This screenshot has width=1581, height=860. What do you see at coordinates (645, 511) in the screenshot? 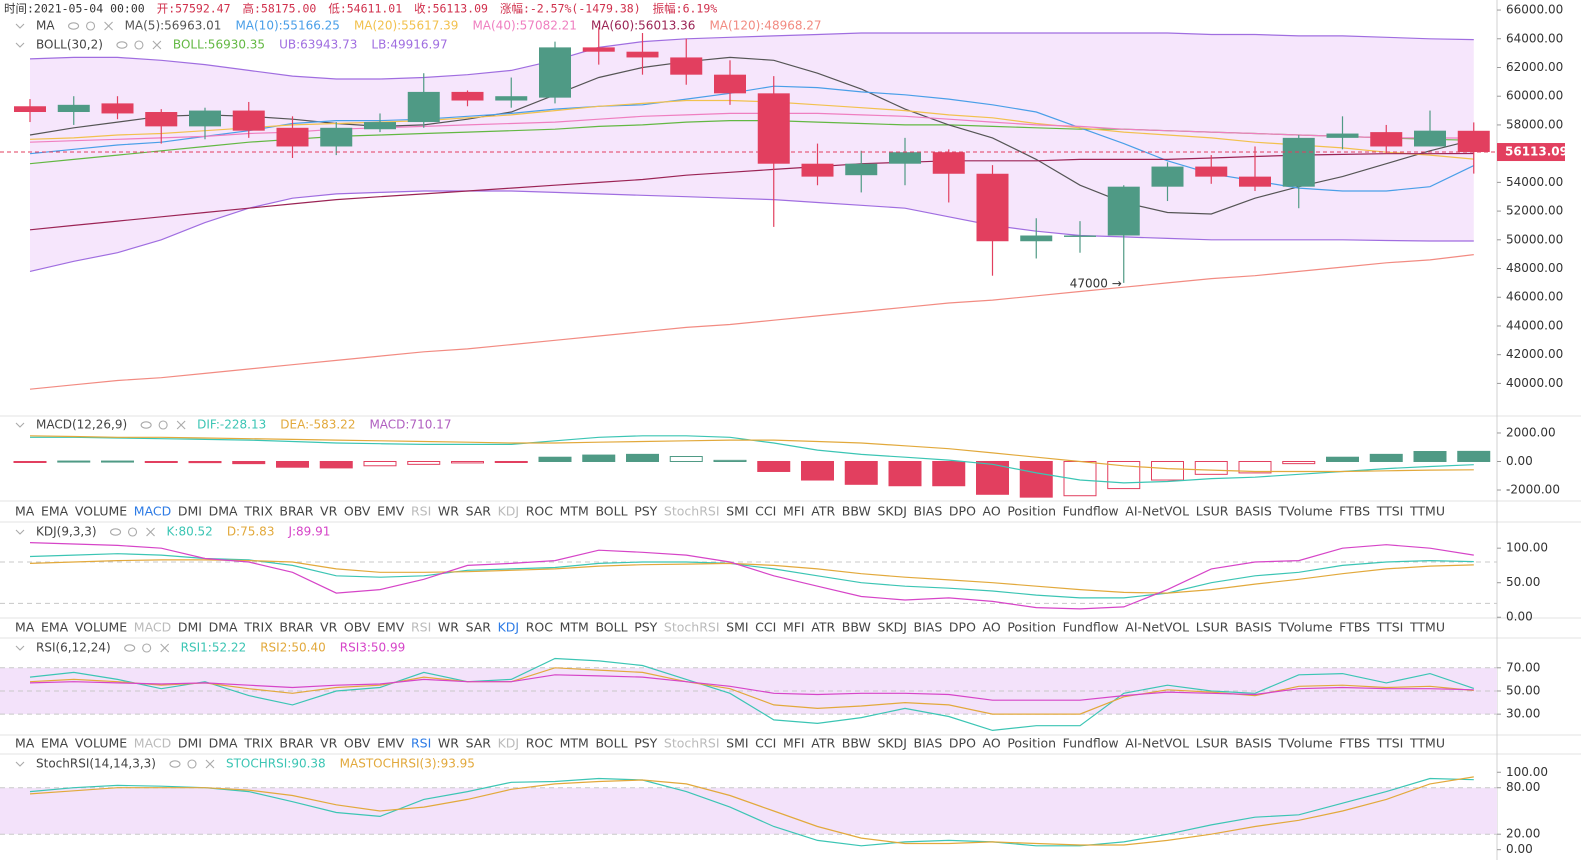
I see `indicator-tab: PSY` at bounding box center [645, 511].